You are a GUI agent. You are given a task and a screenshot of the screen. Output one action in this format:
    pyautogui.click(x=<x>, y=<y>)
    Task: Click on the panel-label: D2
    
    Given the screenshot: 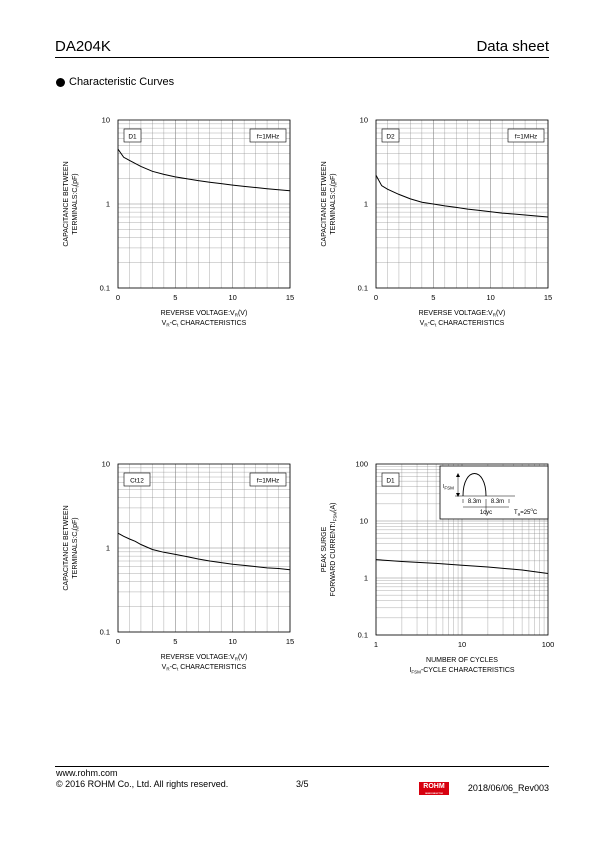 What is the action you would take?
    pyautogui.click(x=390, y=137)
    